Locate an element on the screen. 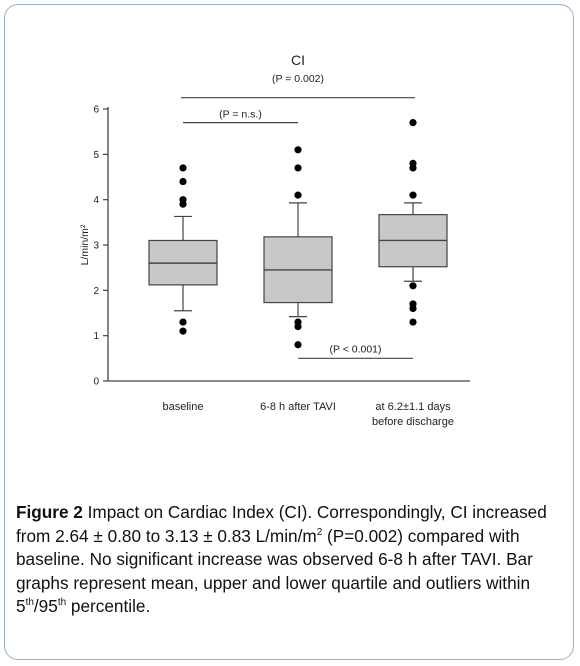 The width and height of the screenshot is (580, 666). comparison-label: (P < 0.001) is located at coordinates (355, 349).